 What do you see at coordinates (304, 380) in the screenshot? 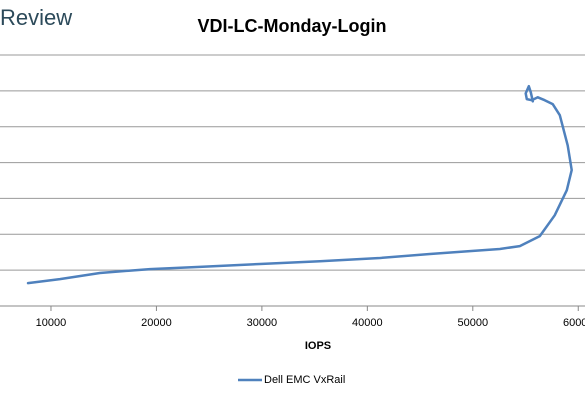
I see `legend-label: Dell EMC VxRail` at bounding box center [304, 380].